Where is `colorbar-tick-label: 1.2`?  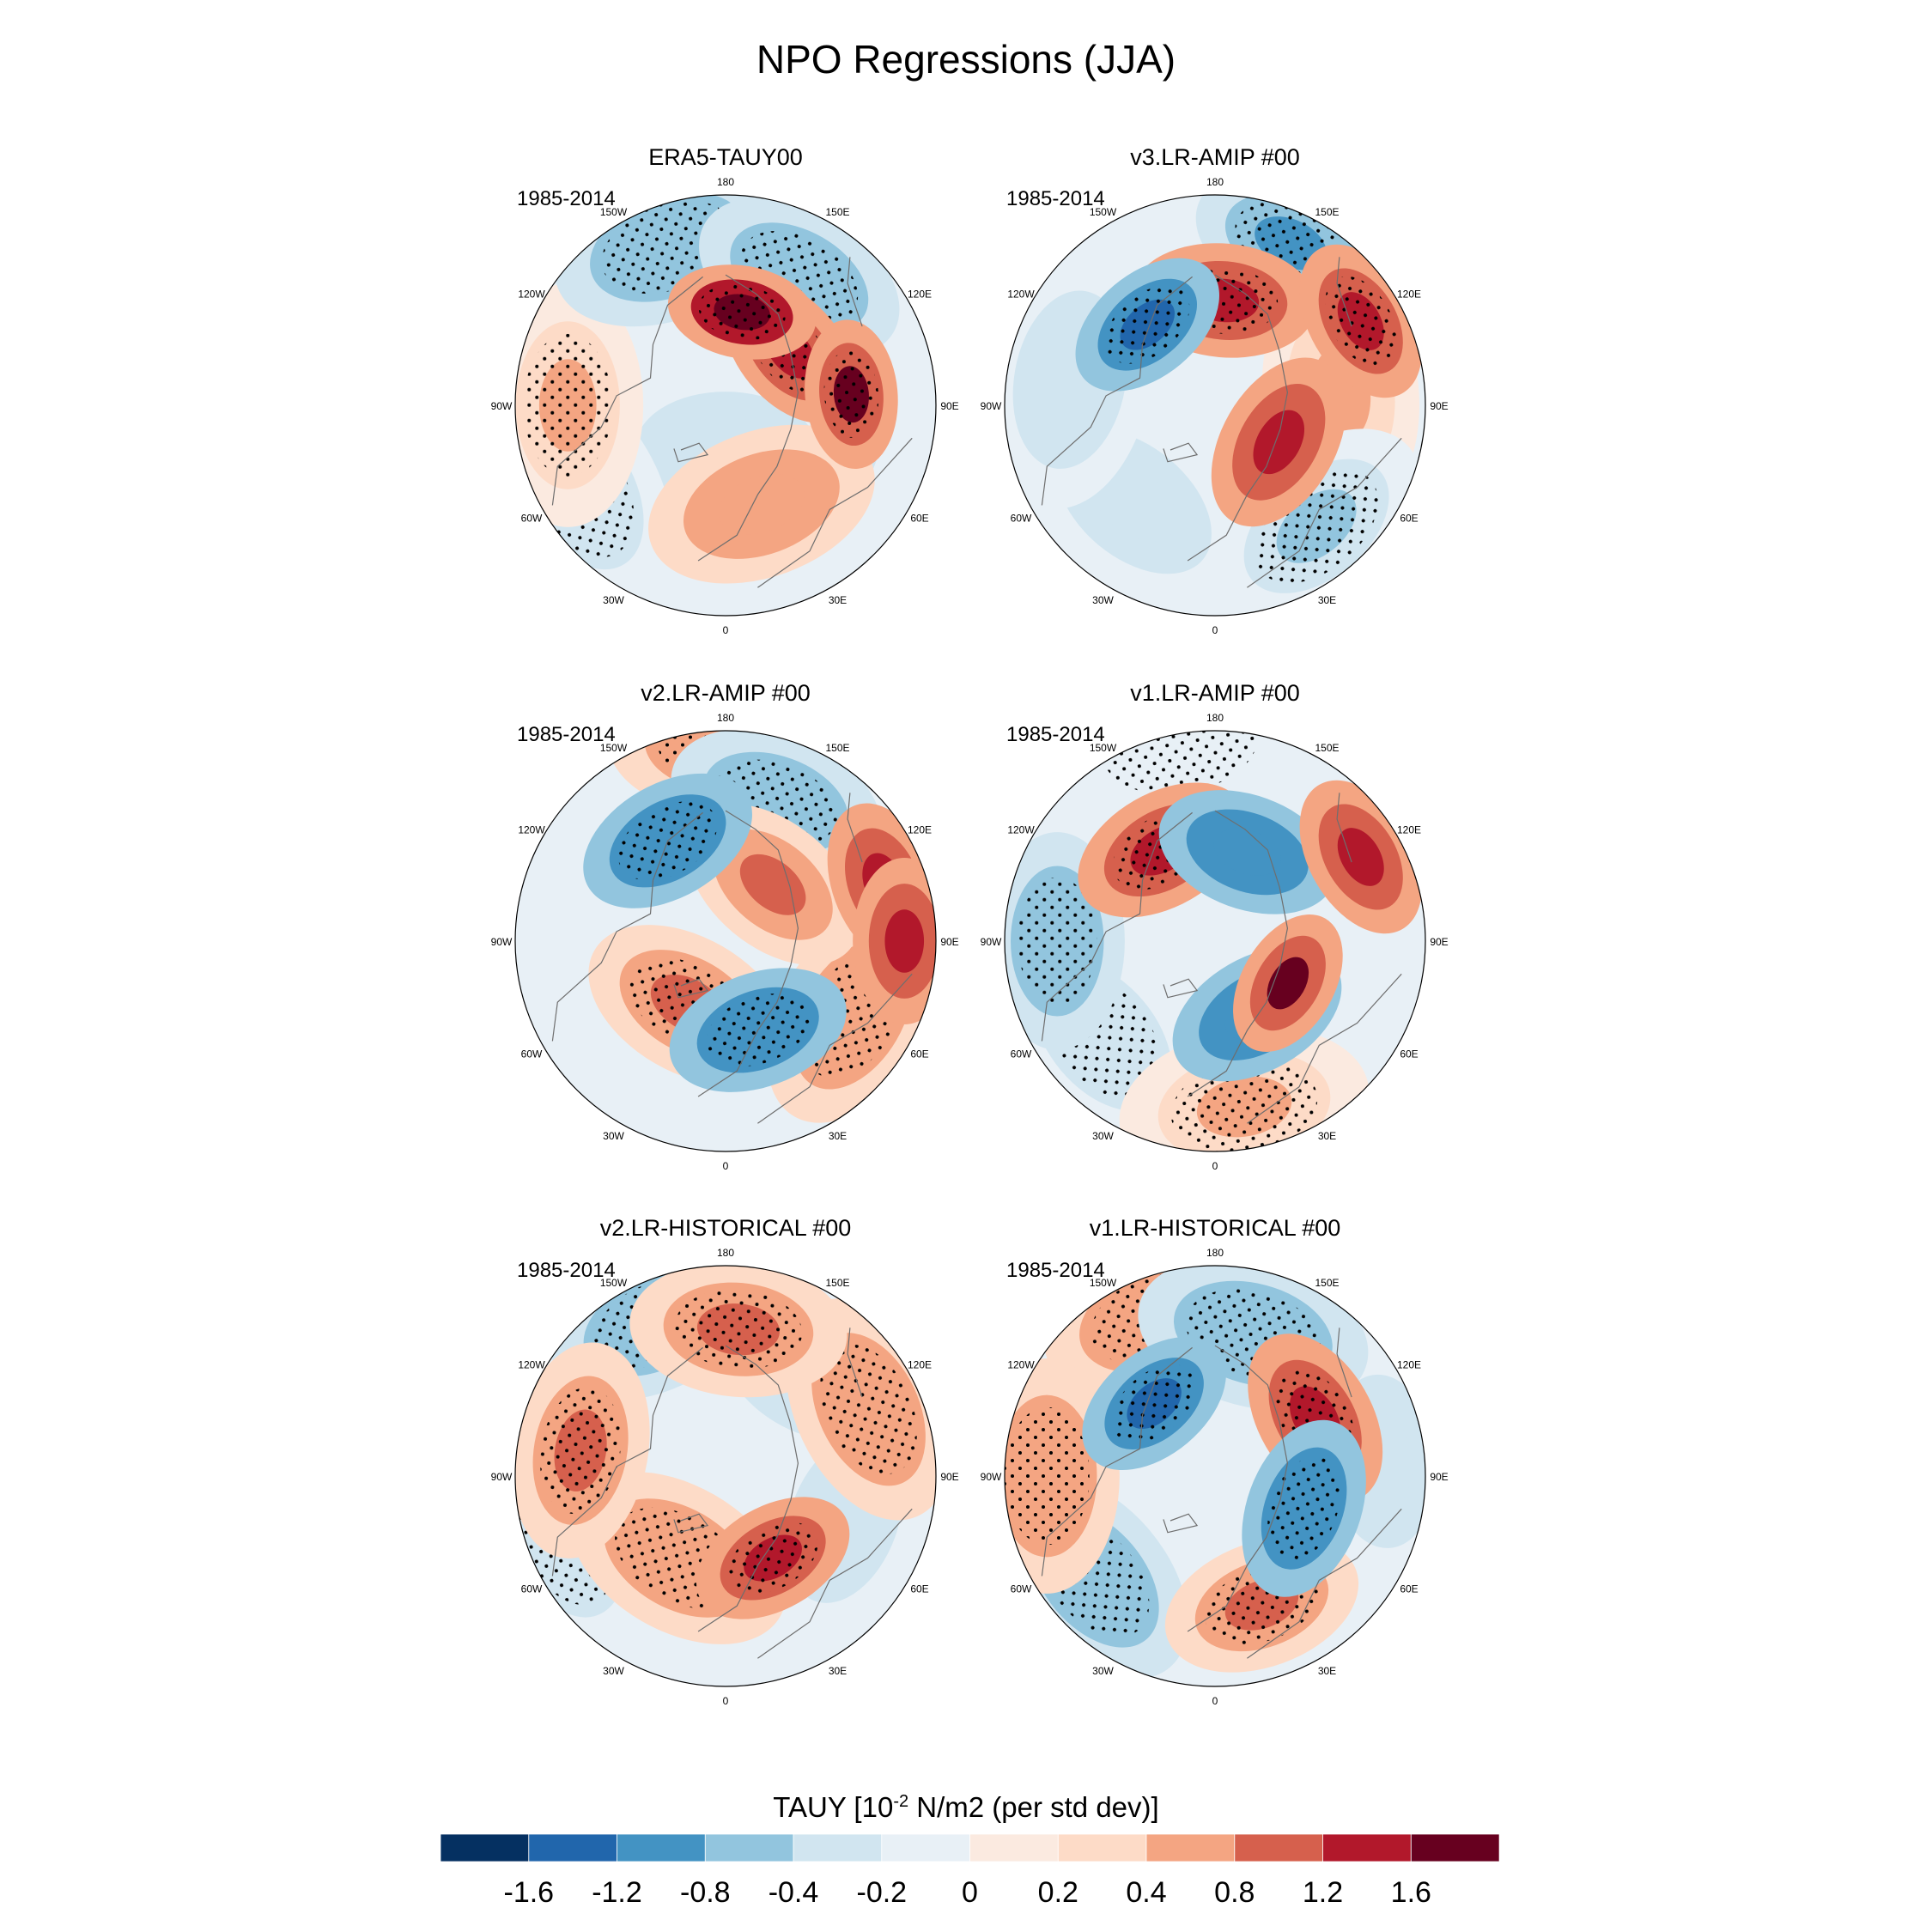
colorbar-tick-label: 1.2 is located at coordinates (1323, 1893).